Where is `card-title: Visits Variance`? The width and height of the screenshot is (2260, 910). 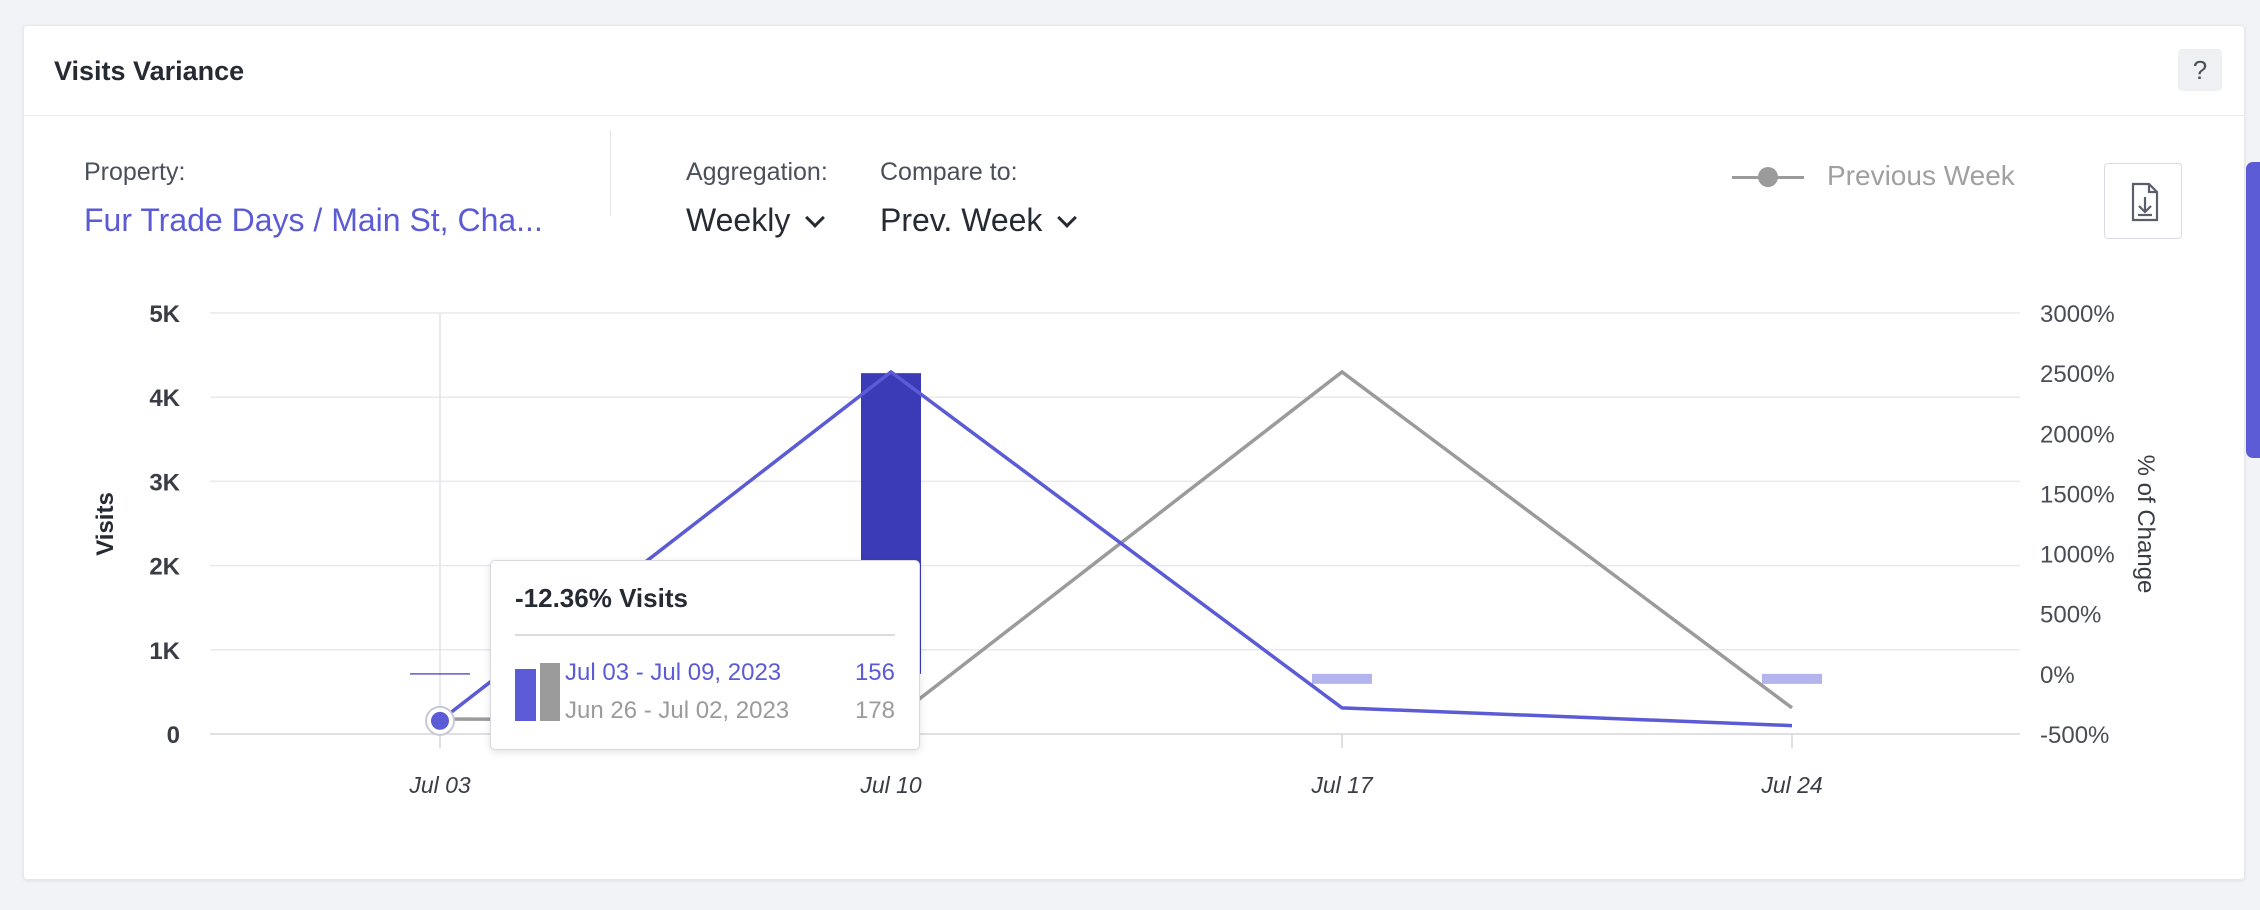
card-title: Visits Variance is located at coordinates (149, 71).